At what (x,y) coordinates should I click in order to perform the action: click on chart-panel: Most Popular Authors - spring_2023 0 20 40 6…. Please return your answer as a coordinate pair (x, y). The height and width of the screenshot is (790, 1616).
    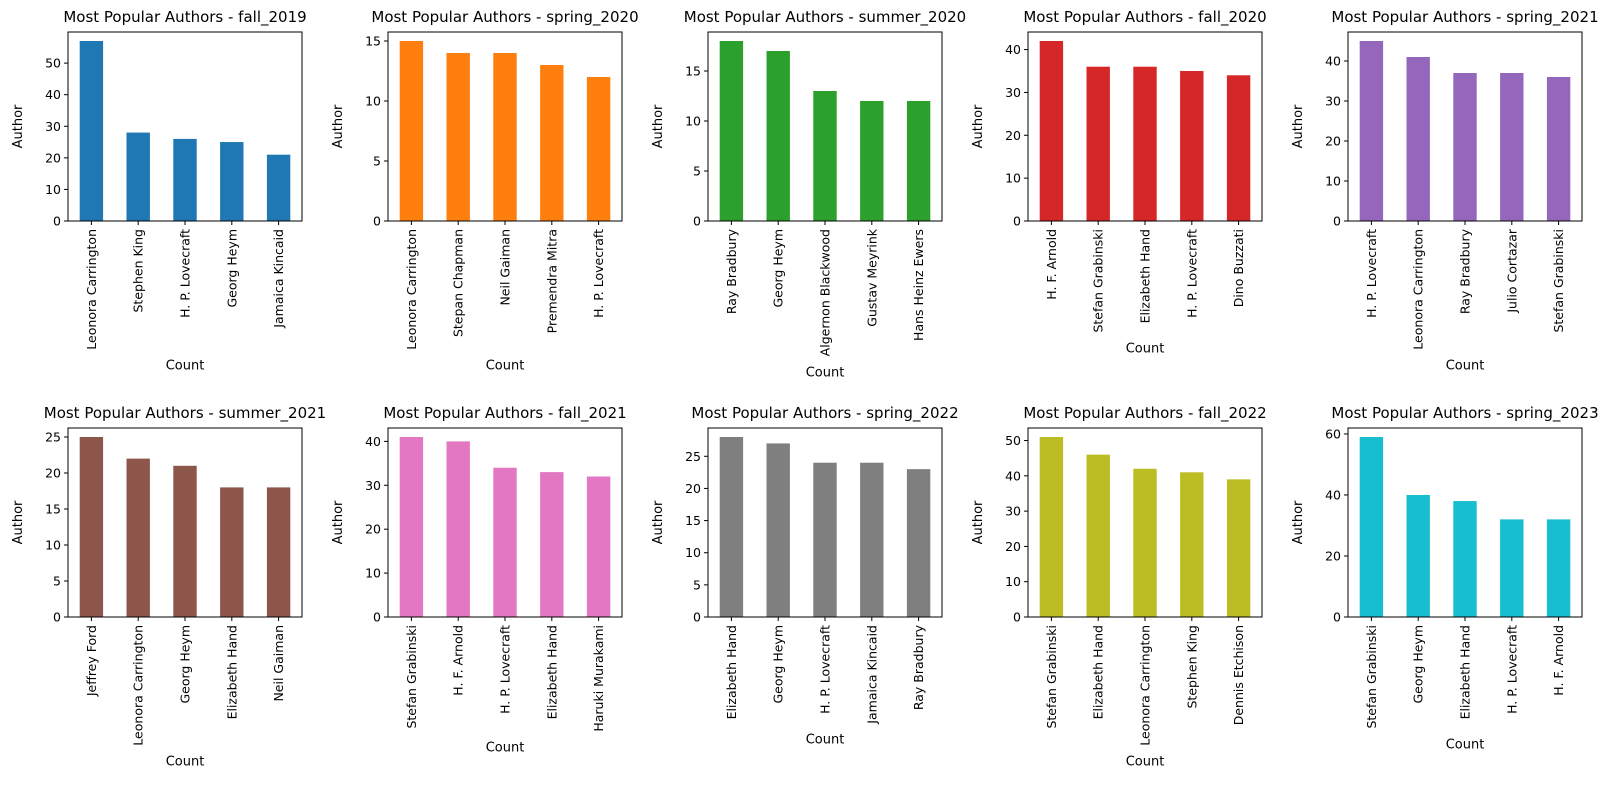
    Looking at the image, I should click on (1445, 578).